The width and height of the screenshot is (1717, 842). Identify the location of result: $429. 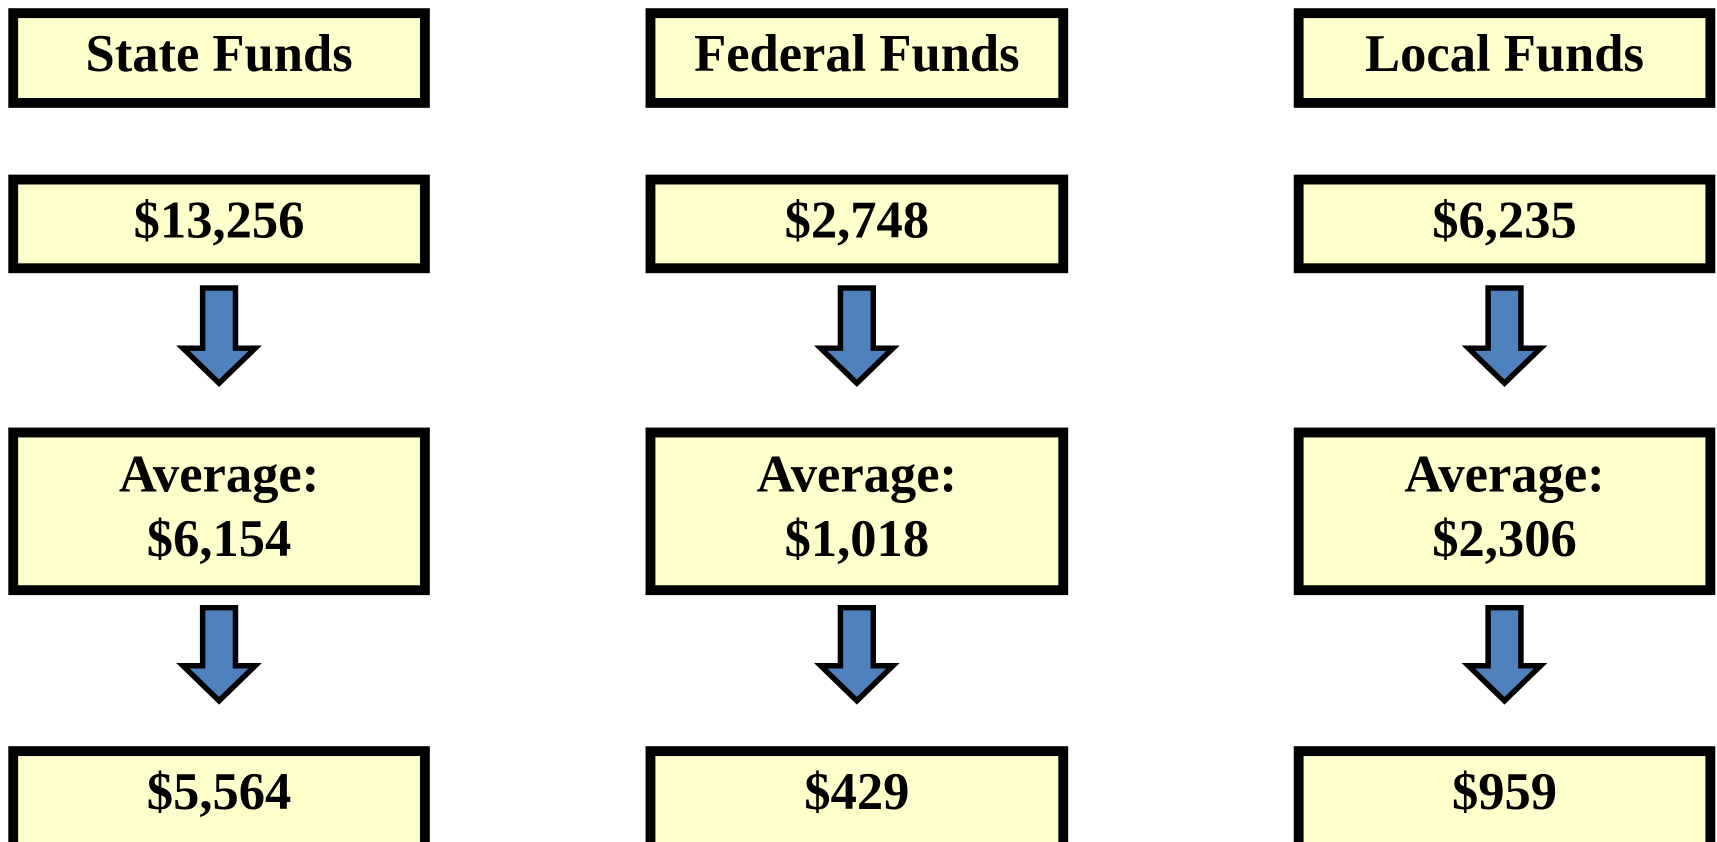
(856, 792).